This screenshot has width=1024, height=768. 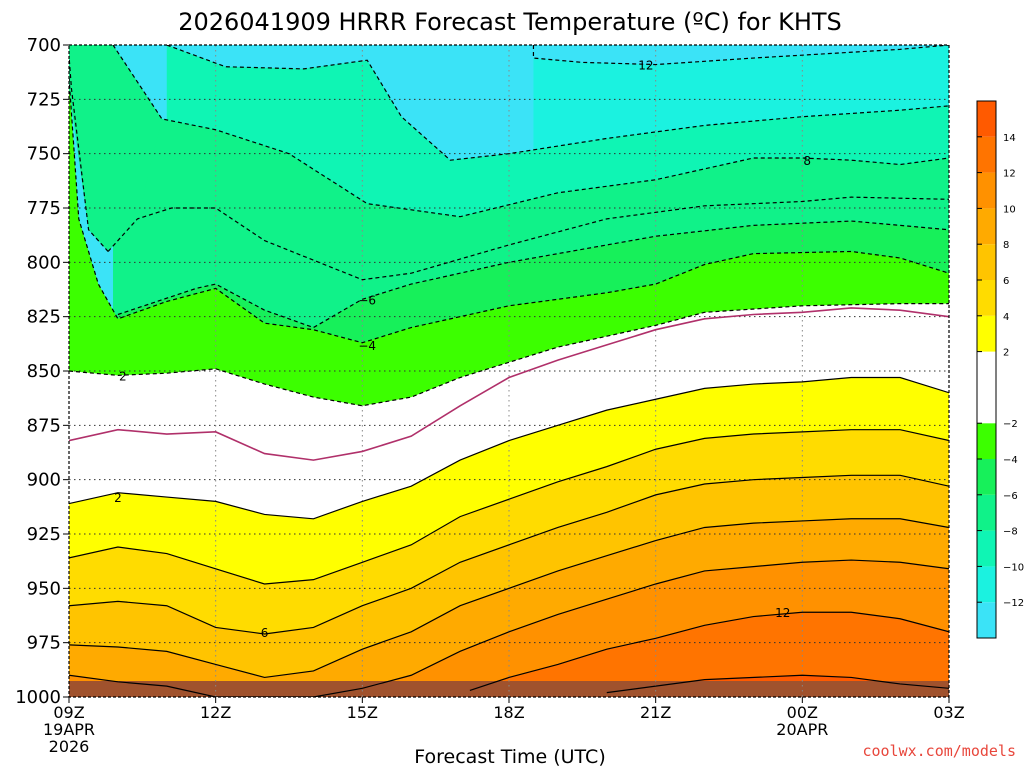 I want to click on colorbar-tick-label: −10, so click(x=1013, y=567).